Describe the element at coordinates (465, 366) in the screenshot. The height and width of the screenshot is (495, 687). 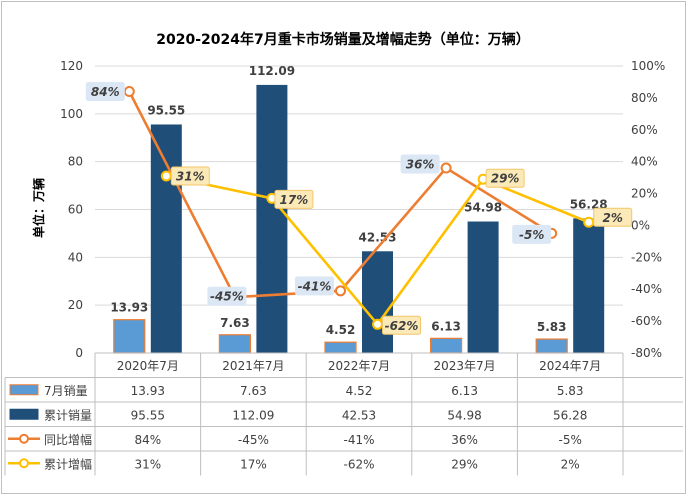
I see `x-category-label: 2023年7月` at that location.